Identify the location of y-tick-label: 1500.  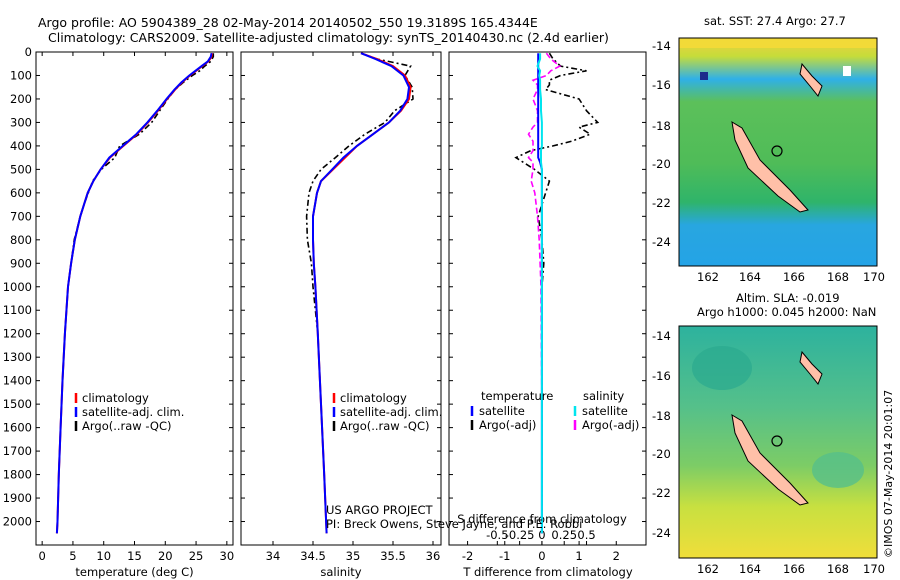
(17, 404).